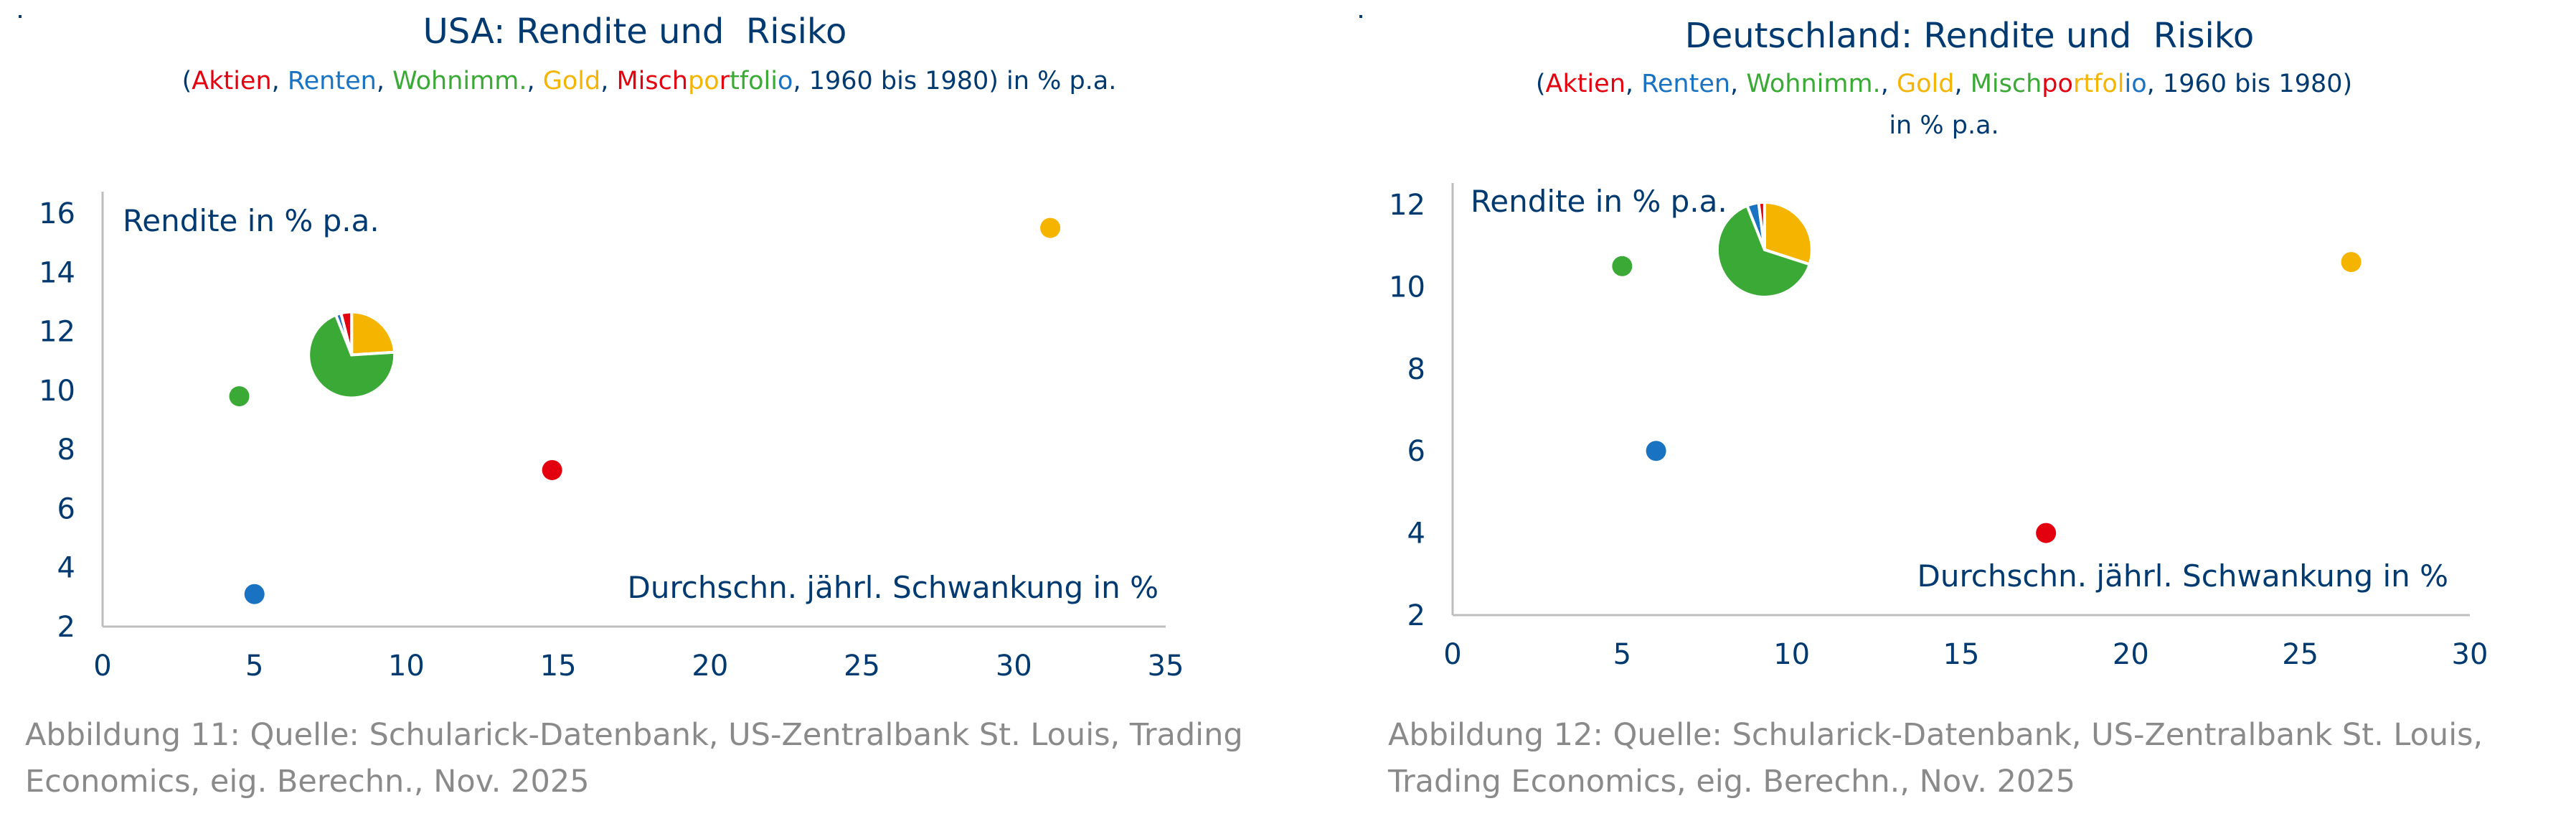  Describe the element at coordinates (1969, 36) in the screenshot. I see `chart-title: Deutschland: Rendite und Risiko` at that location.